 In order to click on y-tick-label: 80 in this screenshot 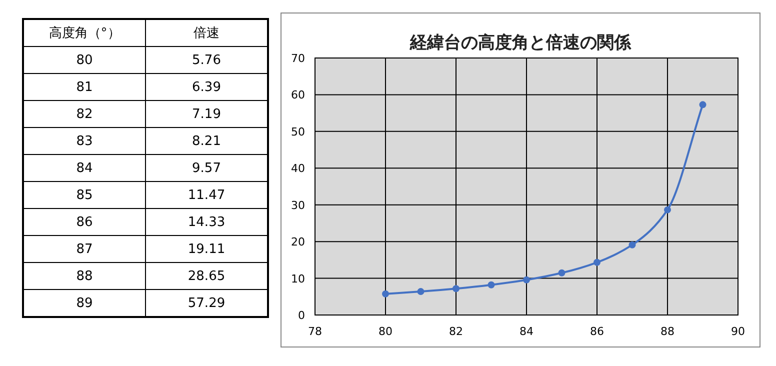, I will do `click(84, 60)`.